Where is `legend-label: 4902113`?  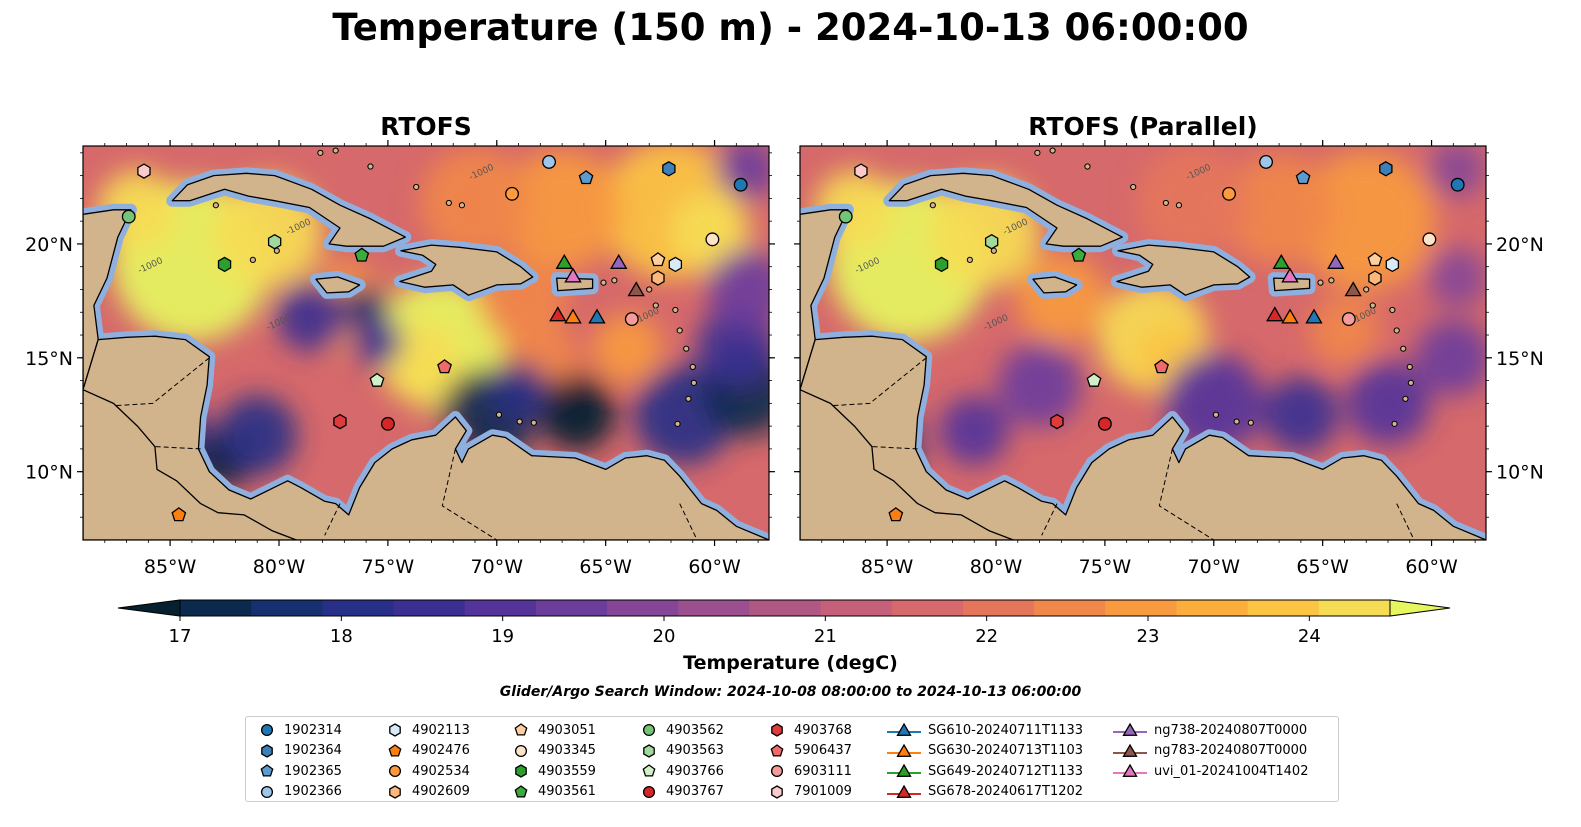
legend-label: 4902113 is located at coordinates (441, 730).